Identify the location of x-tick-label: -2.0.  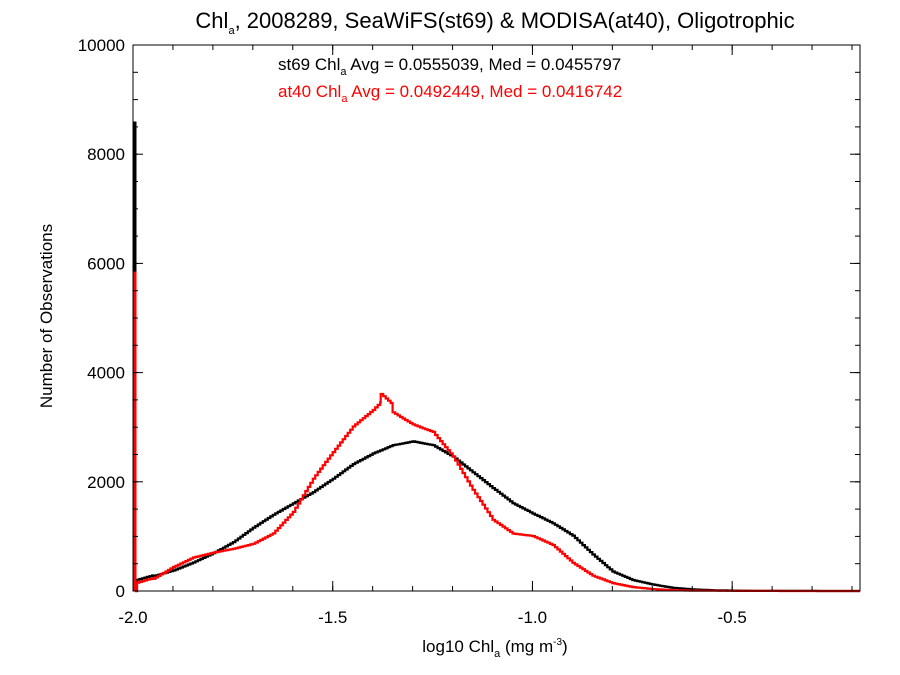
(132, 617).